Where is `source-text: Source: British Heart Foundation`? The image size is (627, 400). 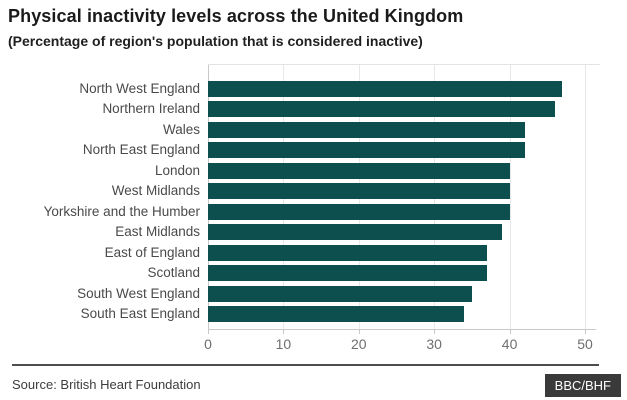
source-text: Source: British Heart Foundation is located at coordinates (106, 384).